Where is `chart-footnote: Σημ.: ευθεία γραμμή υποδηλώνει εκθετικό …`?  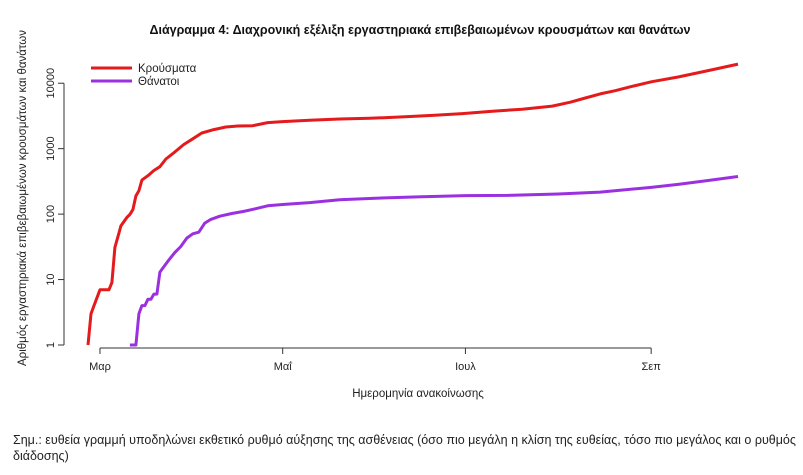
chart-footnote: Σημ.: ευθεία γραμμή υποδηλώνει εκθετικό … is located at coordinates (404, 448).